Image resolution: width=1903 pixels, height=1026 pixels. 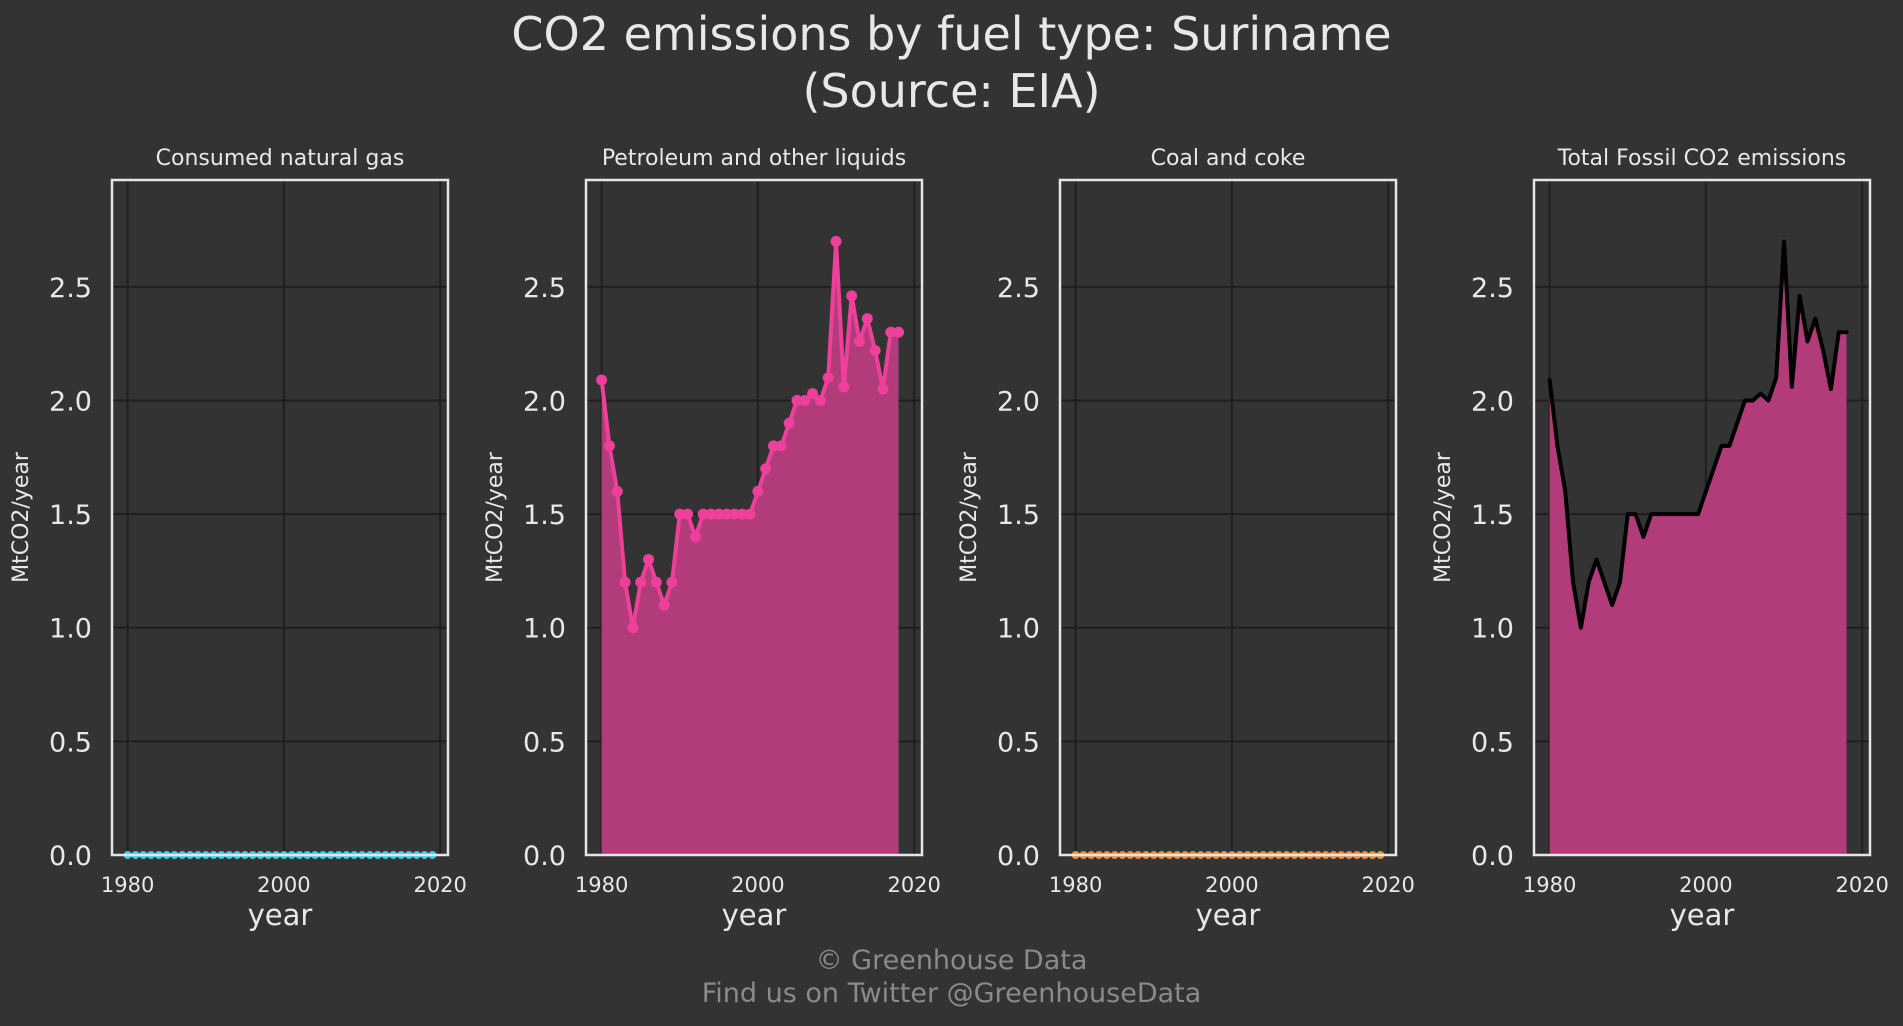 I want to click on footer-credit: © Greenhouse Data, so click(x=951, y=960).